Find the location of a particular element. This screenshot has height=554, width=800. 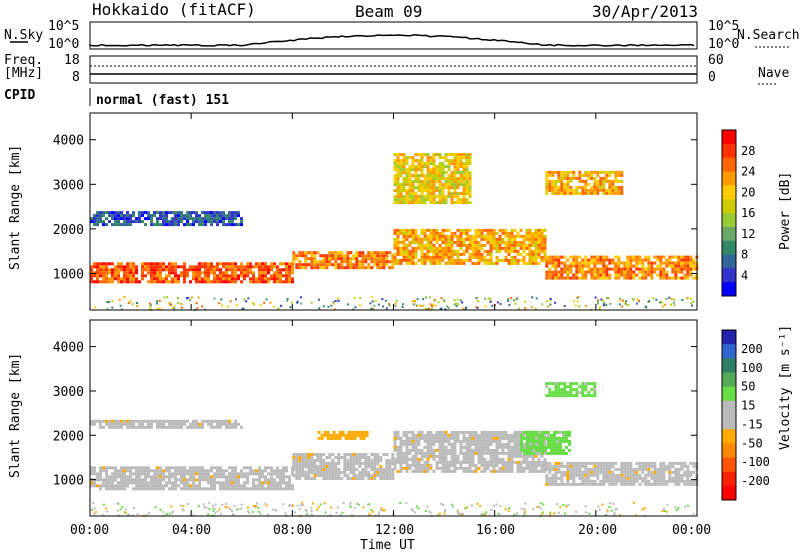

x-tick-3: 12:00 is located at coordinates (395, 530).